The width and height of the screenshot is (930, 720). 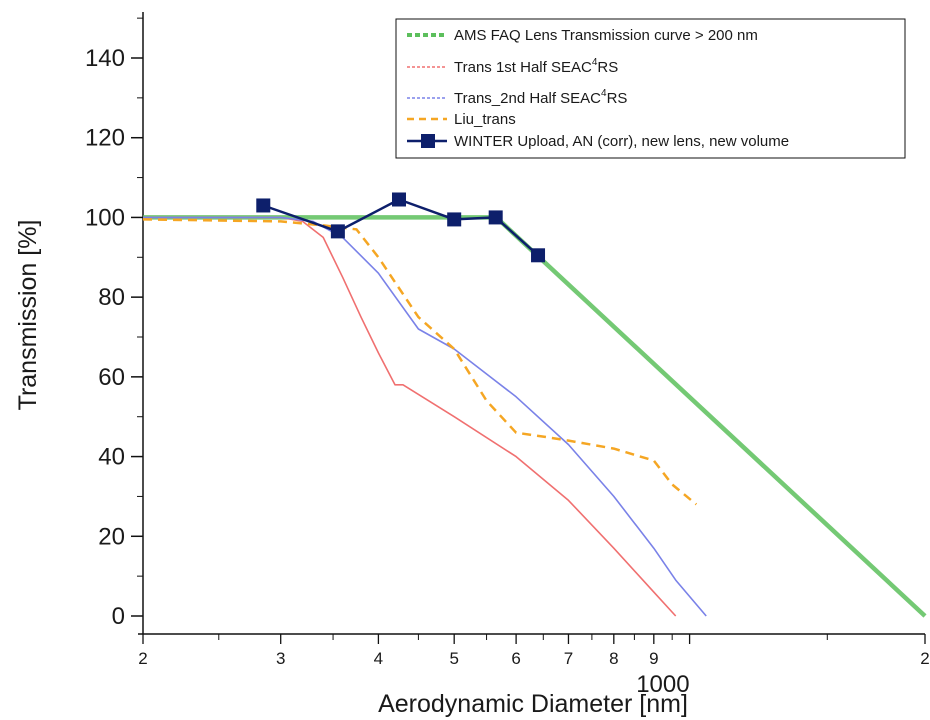 What do you see at coordinates (428, 141) in the screenshot?
I see `legend-marker` at bounding box center [428, 141].